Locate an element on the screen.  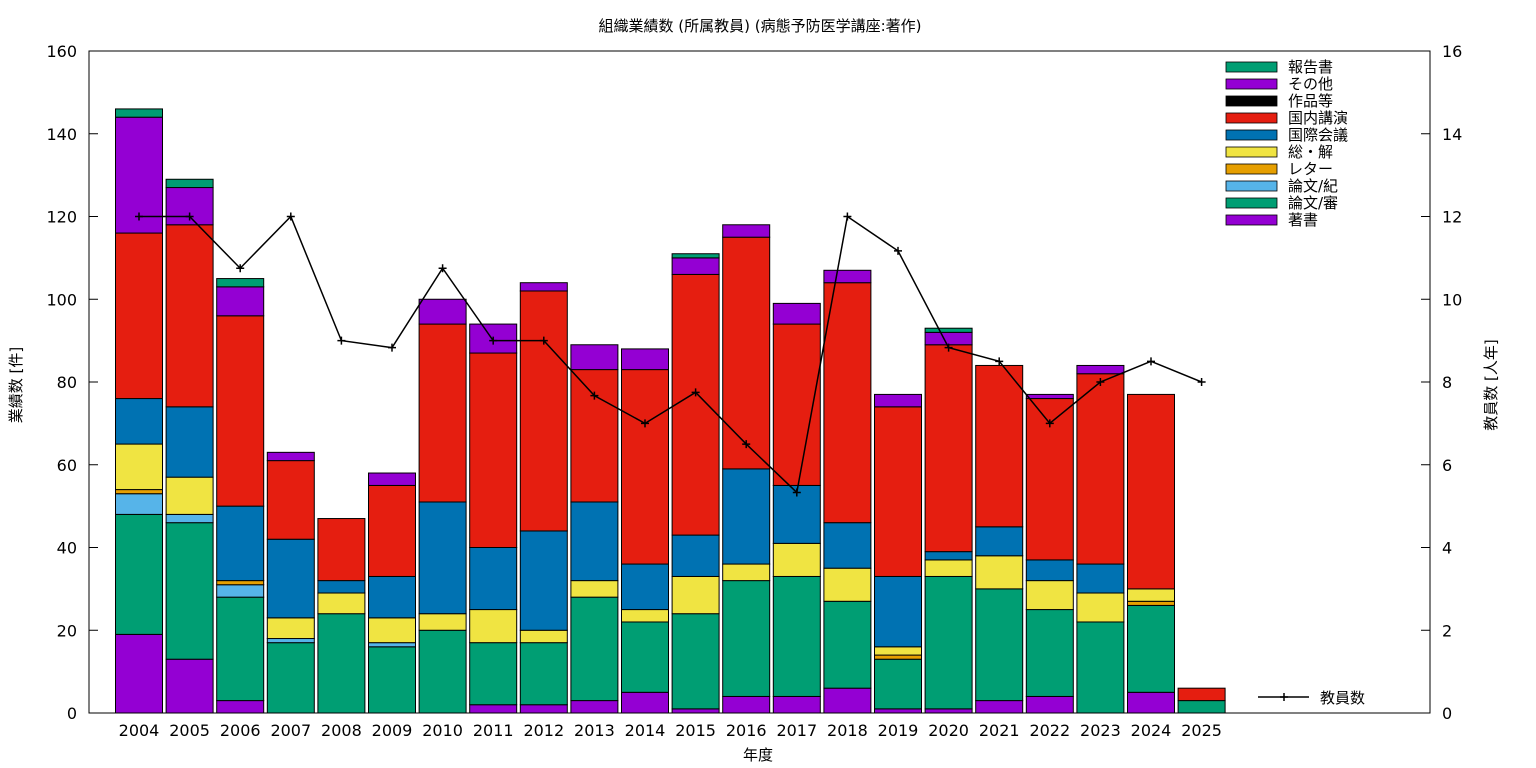
x-axis-label: 年度 is located at coordinates (758, 755).